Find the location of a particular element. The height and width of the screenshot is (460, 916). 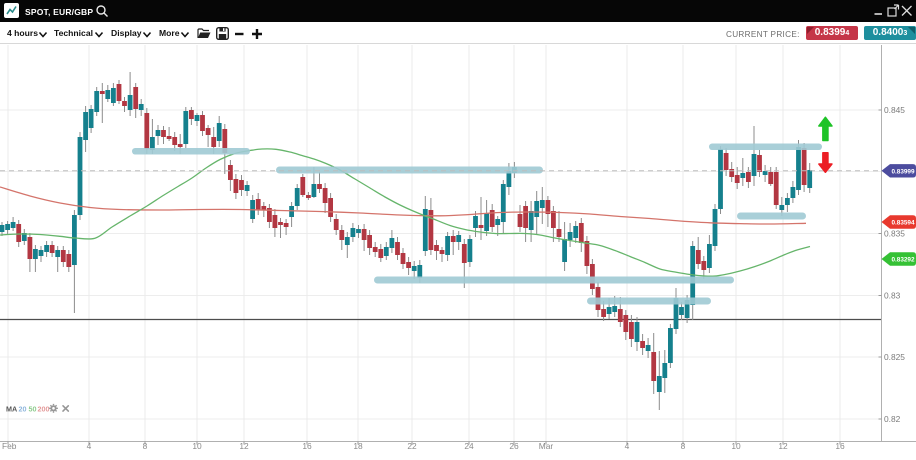

svg-text: 24 is located at coordinates (469, 446).